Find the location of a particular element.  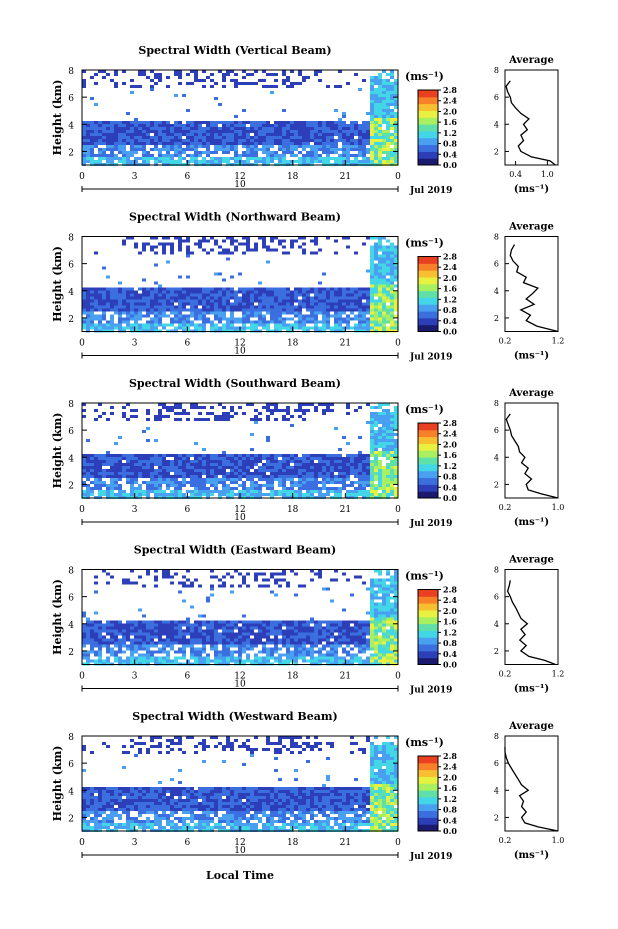

average-title: Average is located at coordinates (531, 393).